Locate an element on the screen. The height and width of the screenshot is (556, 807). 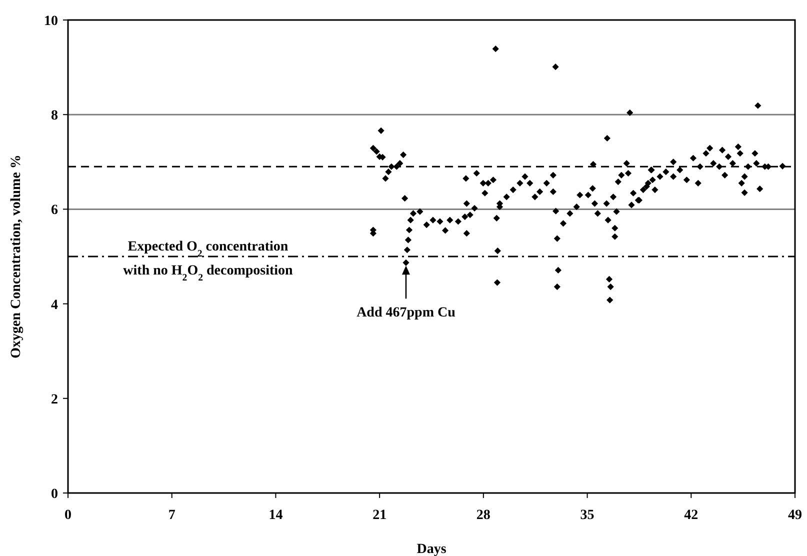
x-tick-label: 7 is located at coordinates (172, 515).